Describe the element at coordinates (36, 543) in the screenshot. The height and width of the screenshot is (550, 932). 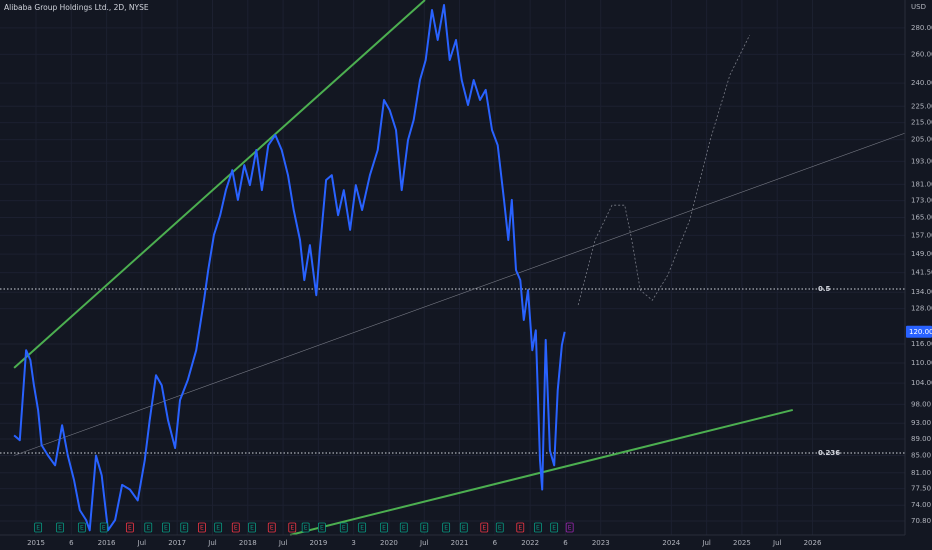
I see `x-tick-label: 2015` at that location.